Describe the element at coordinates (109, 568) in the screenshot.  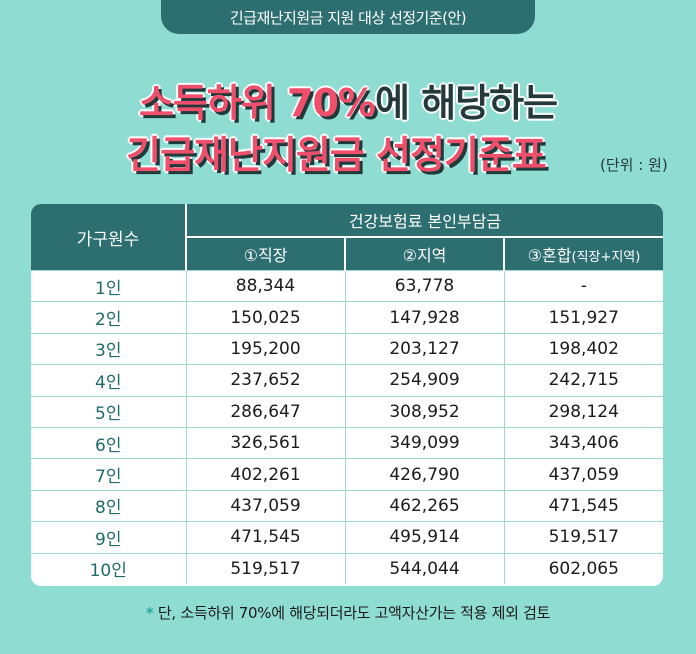
I see `household-cell: 10인` at that location.